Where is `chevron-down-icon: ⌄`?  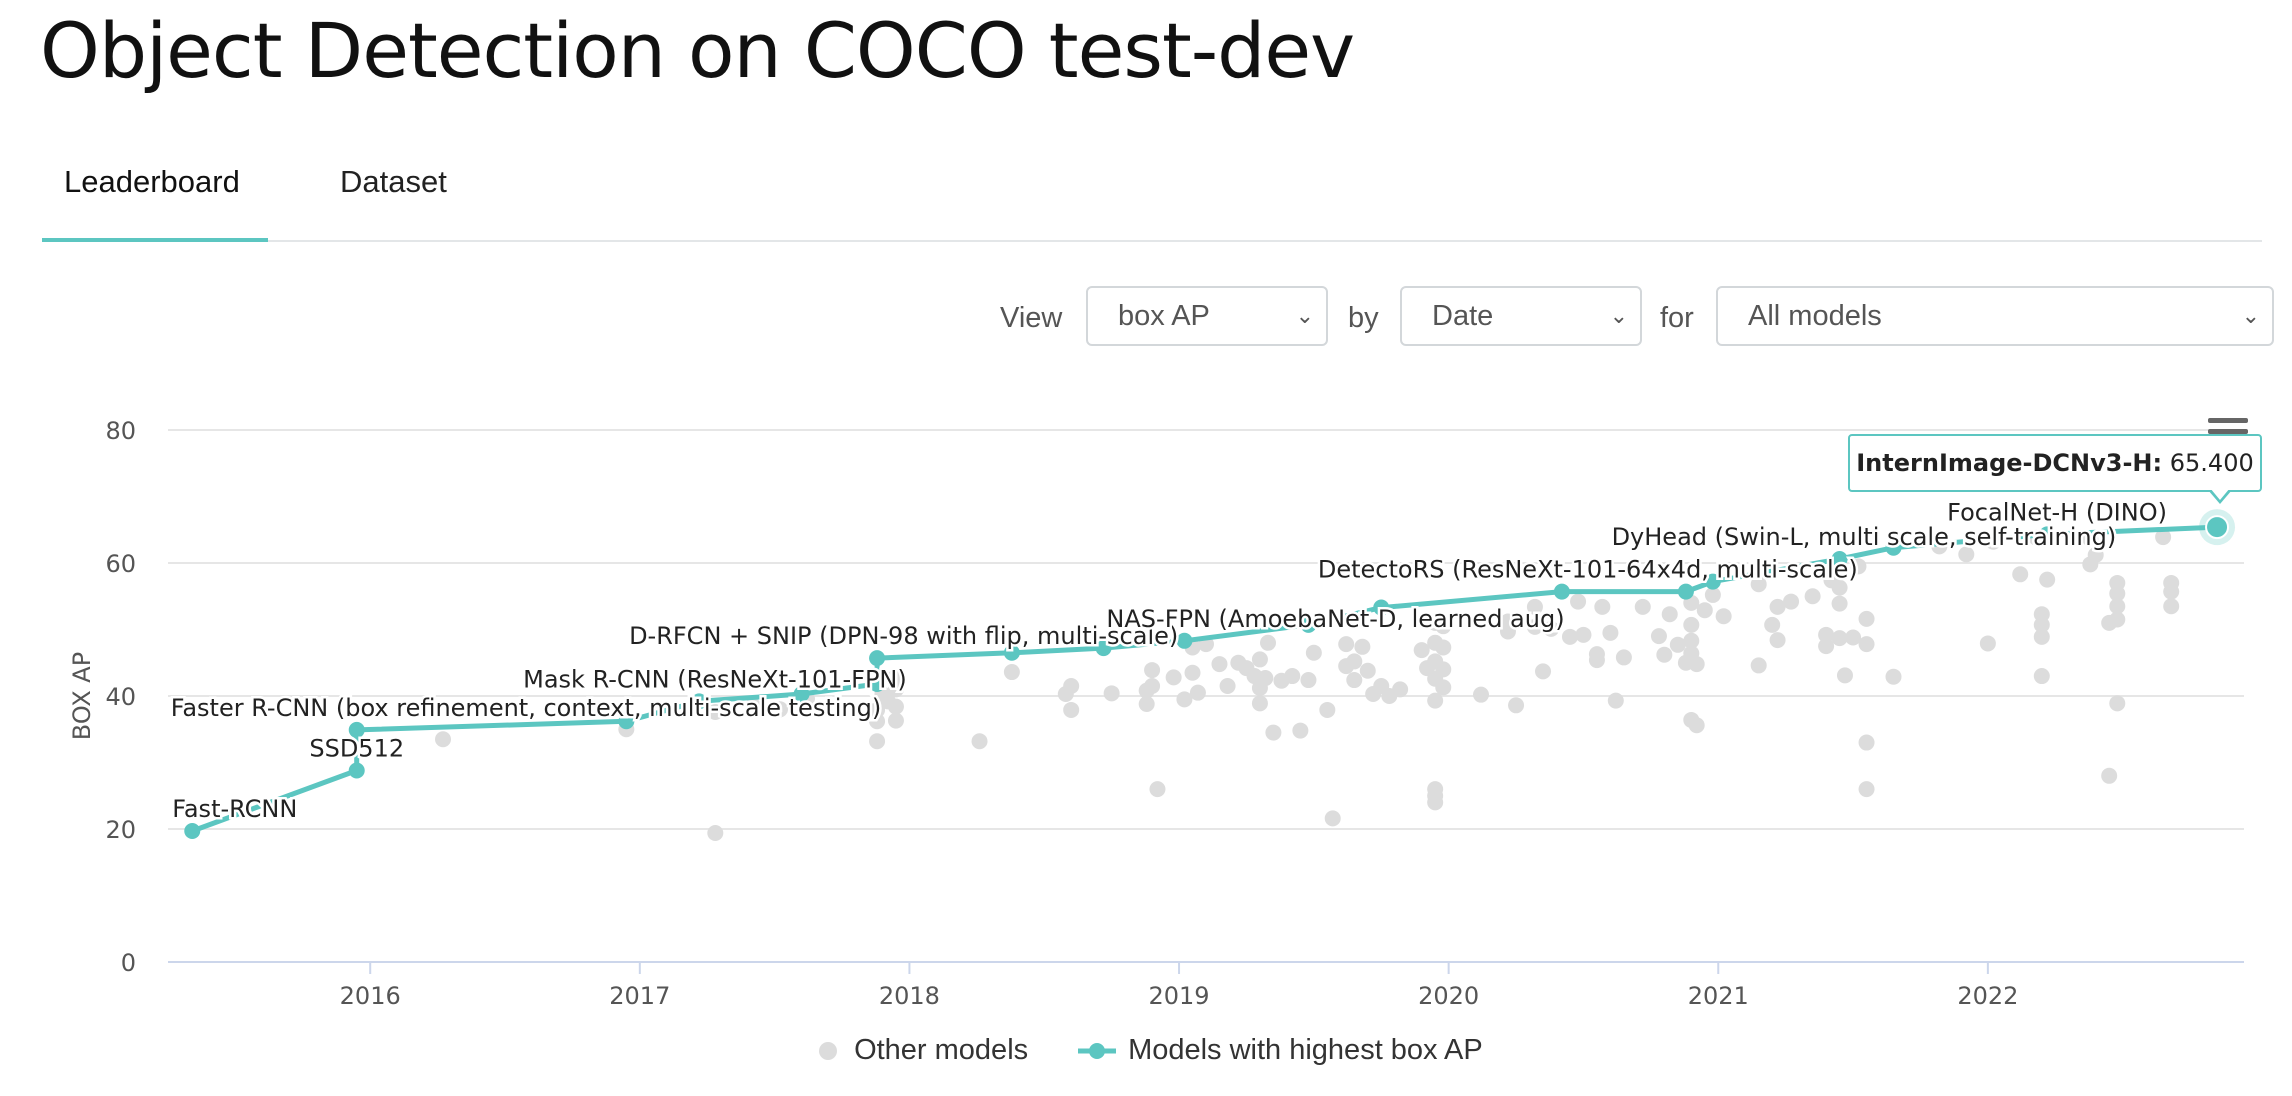
chevron-down-icon: ⌄ is located at coordinates (2250, 315).